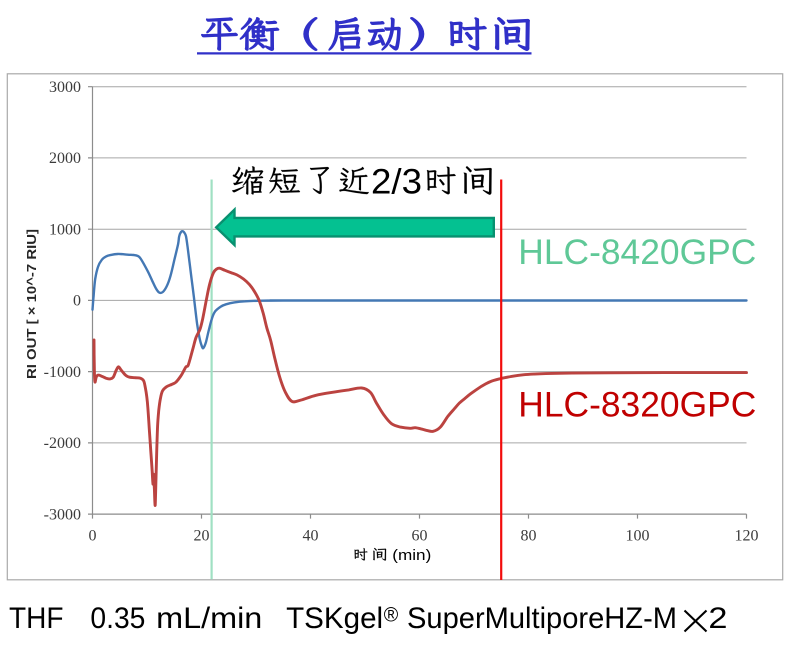 The image size is (798, 649). What do you see at coordinates (65, 87) in the screenshot?
I see `svg-text: 3000` at bounding box center [65, 87].